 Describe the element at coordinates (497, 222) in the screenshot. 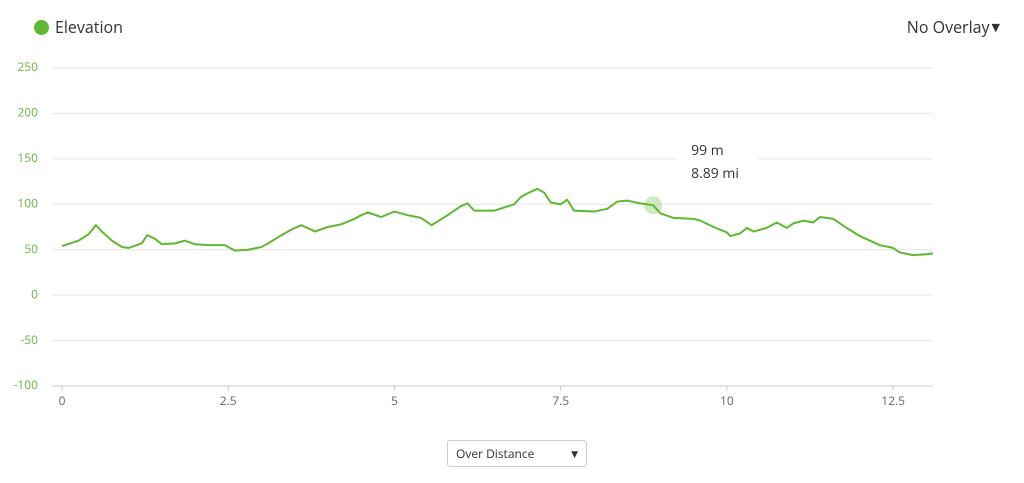

I see `elevation-line` at that location.